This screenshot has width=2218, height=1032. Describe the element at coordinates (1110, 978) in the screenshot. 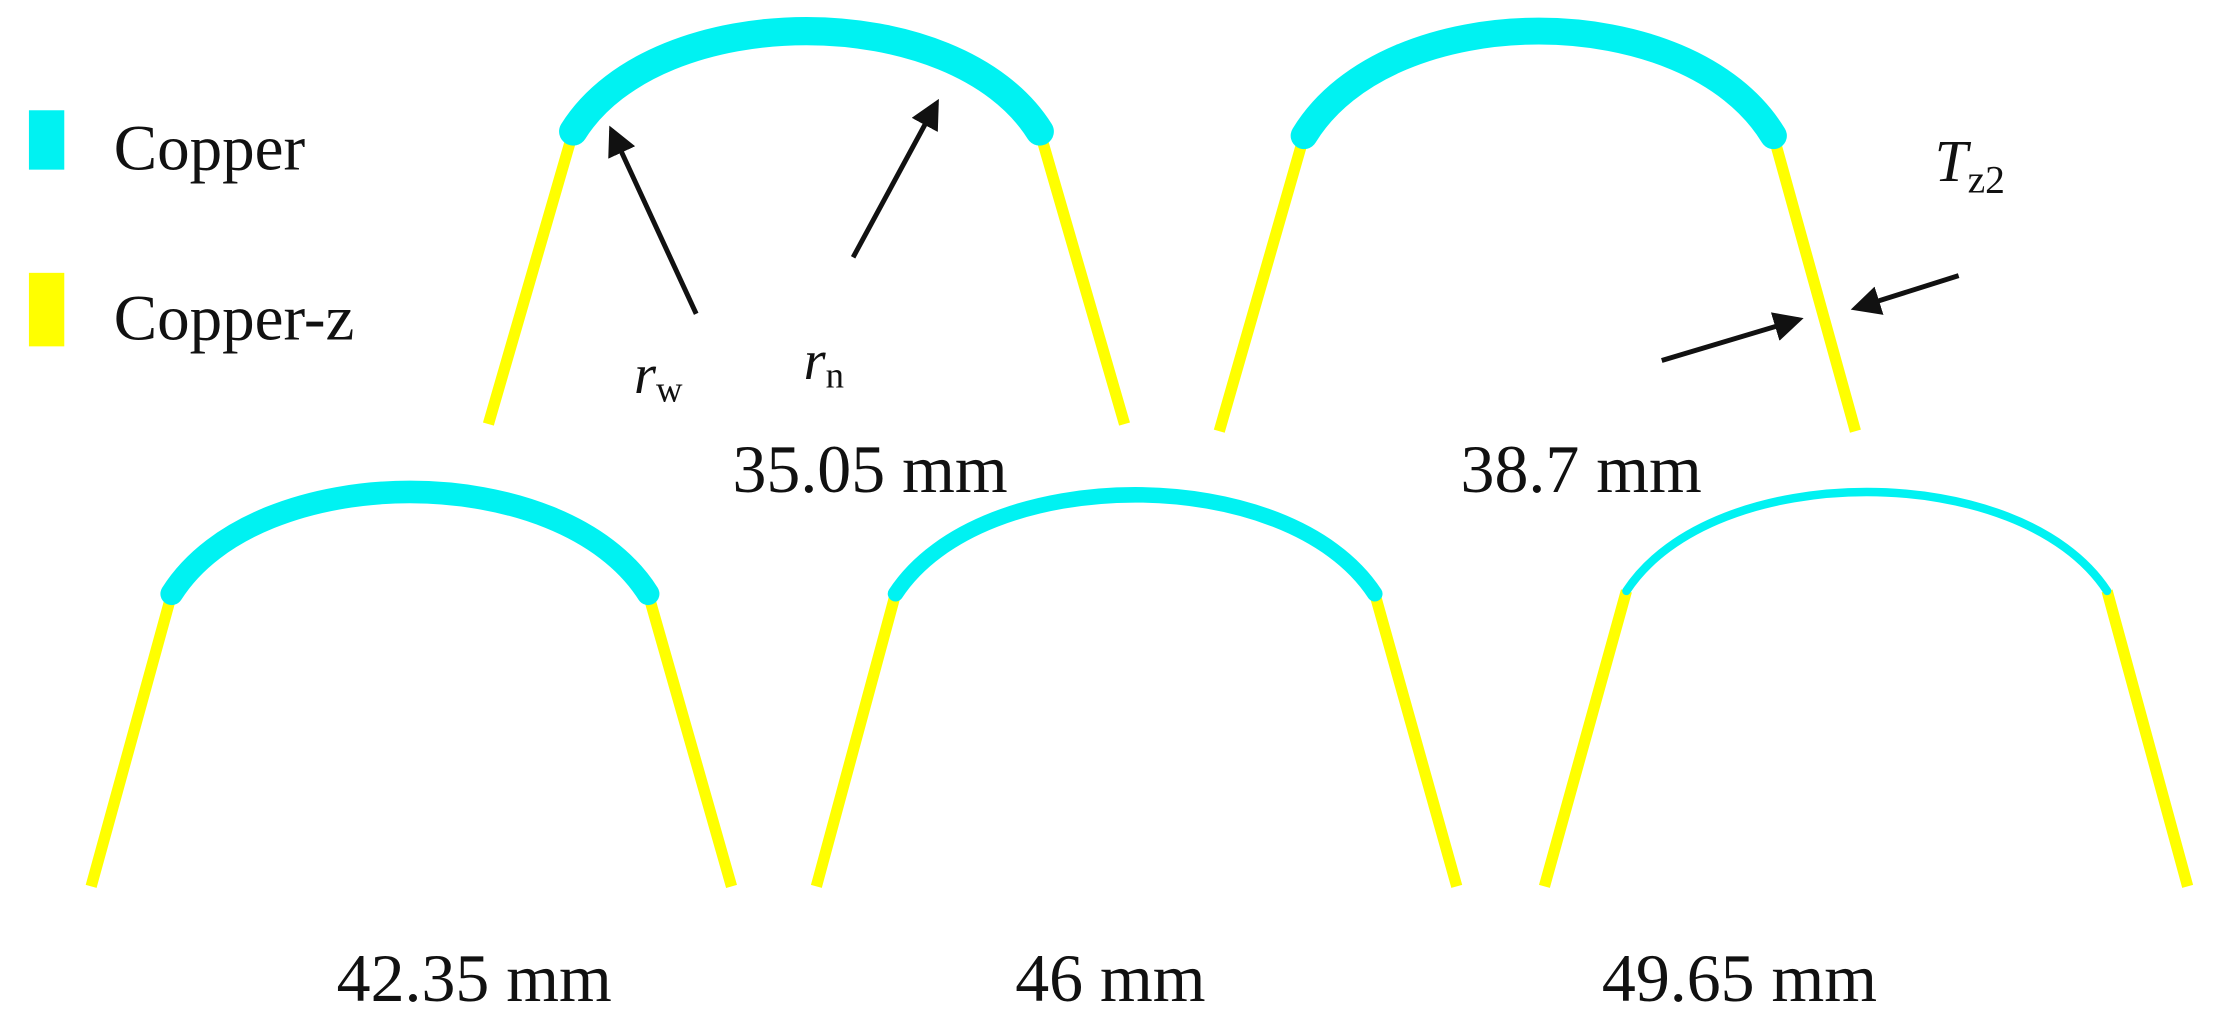

I see `panel-label-4: 46 mm` at that location.